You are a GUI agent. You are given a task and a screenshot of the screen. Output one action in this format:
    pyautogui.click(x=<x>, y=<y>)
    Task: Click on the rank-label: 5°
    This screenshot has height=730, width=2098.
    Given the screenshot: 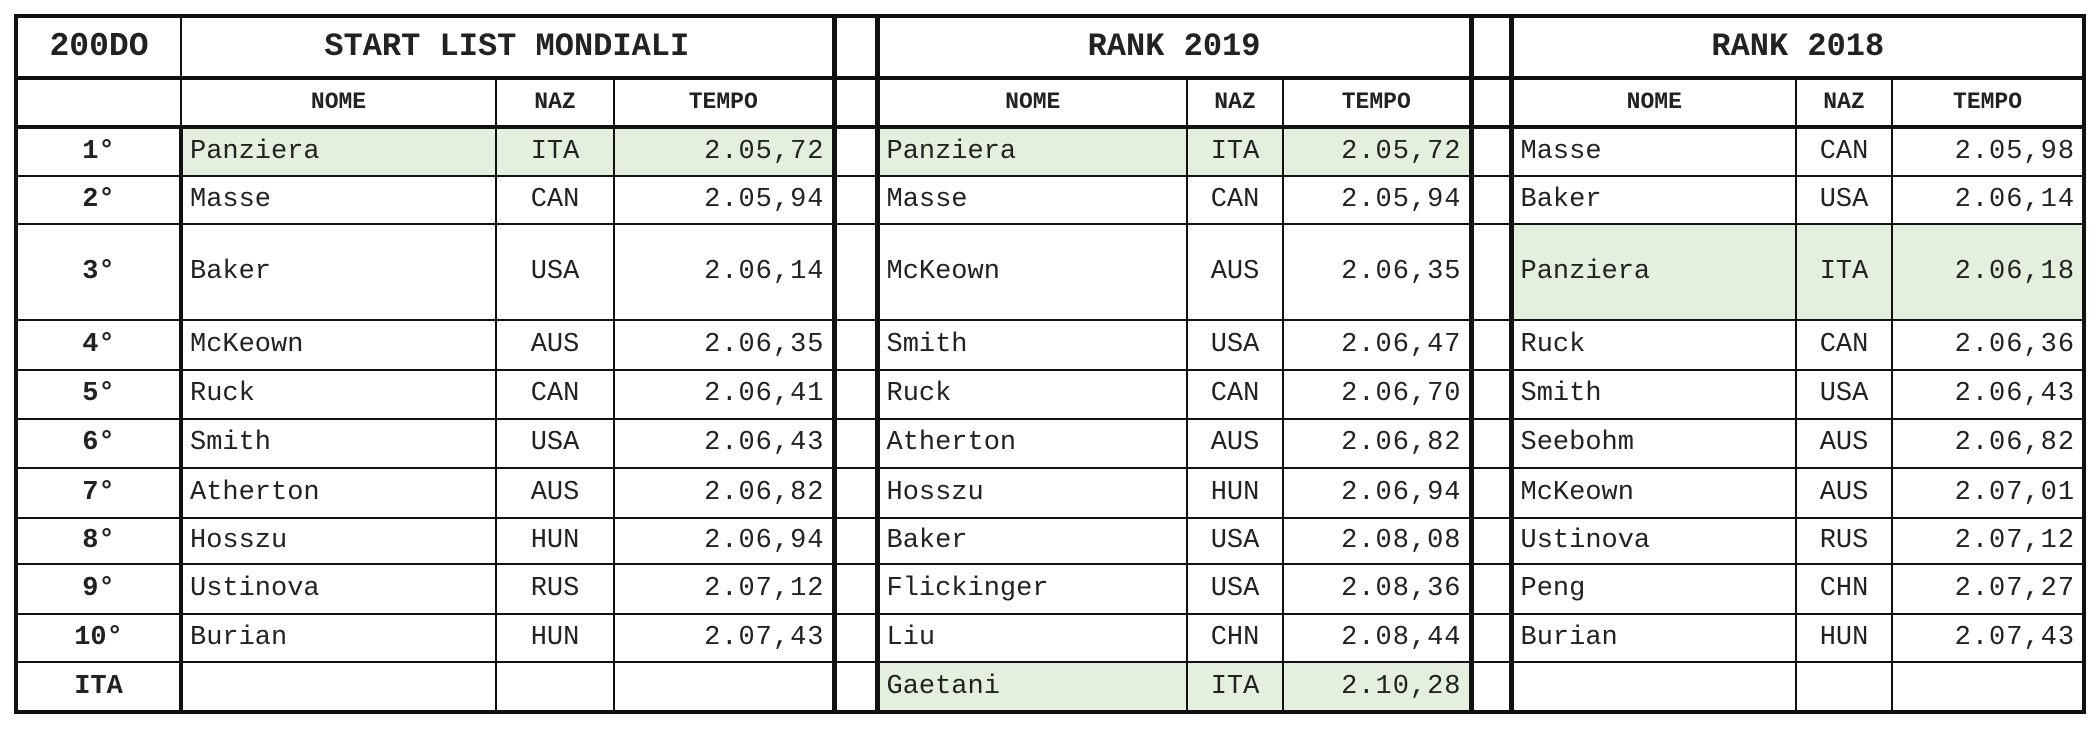 What is the action you would take?
    pyautogui.click(x=98, y=394)
    